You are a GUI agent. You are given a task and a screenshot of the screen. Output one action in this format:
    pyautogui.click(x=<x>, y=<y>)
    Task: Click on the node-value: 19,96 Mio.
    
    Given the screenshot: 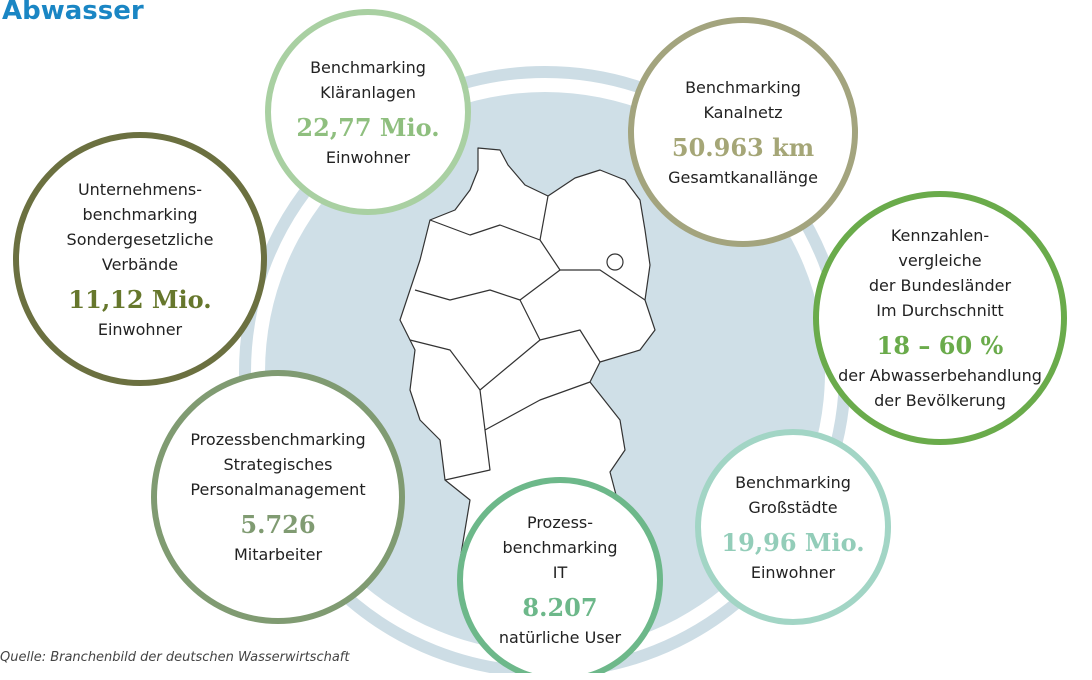 What is the action you would take?
    pyautogui.click(x=793, y=542)
    